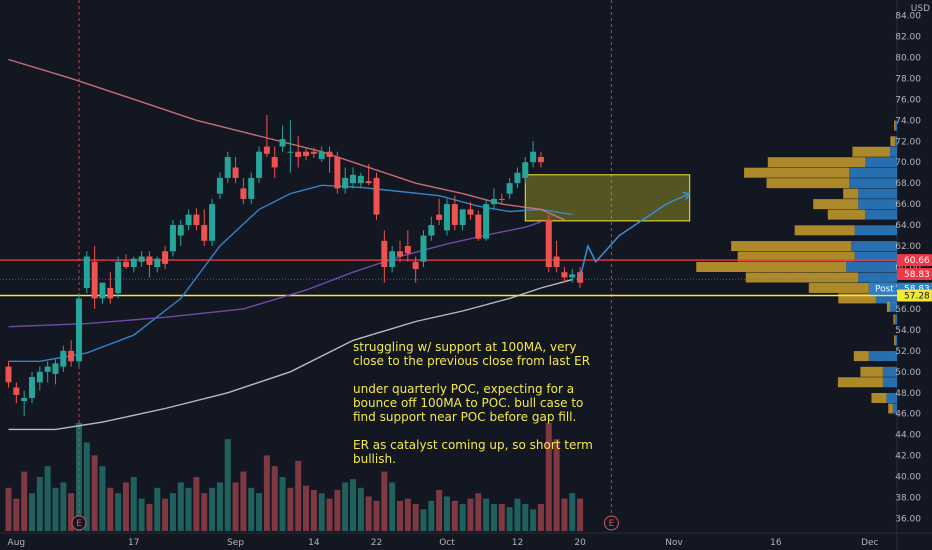 The image size is (932, 550). I want to click on annotation-line: bounce off 100MA to POC. bull case to, so click(468, 403).